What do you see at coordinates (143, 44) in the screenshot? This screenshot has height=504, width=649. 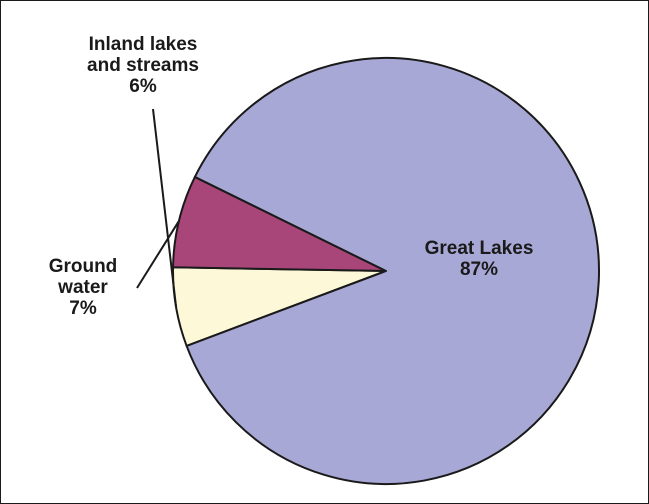 I see `inland-lakes-name-line-1: Inland lakes` at bounding box center [143, 44].